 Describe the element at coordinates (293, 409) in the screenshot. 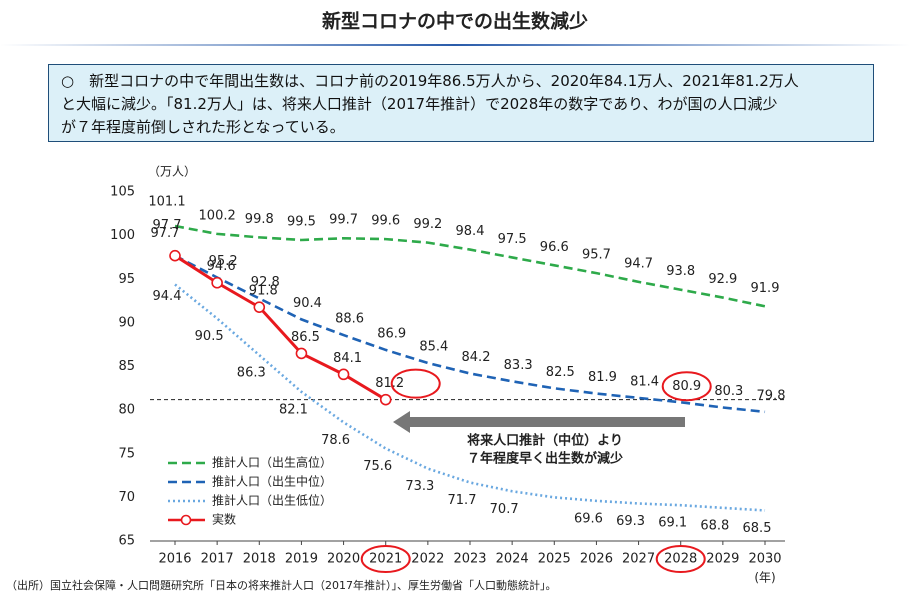

I see `value-label: 82.1` at that location.